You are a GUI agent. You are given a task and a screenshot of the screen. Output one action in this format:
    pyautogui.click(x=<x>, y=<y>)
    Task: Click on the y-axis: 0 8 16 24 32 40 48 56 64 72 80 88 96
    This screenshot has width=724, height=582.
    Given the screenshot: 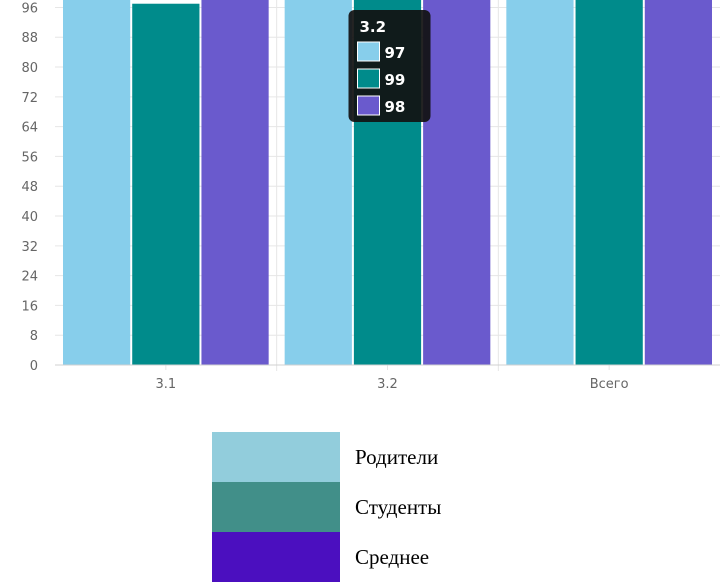 What is the action you would take?
    pyautogui.click(x=29, y=187)
    